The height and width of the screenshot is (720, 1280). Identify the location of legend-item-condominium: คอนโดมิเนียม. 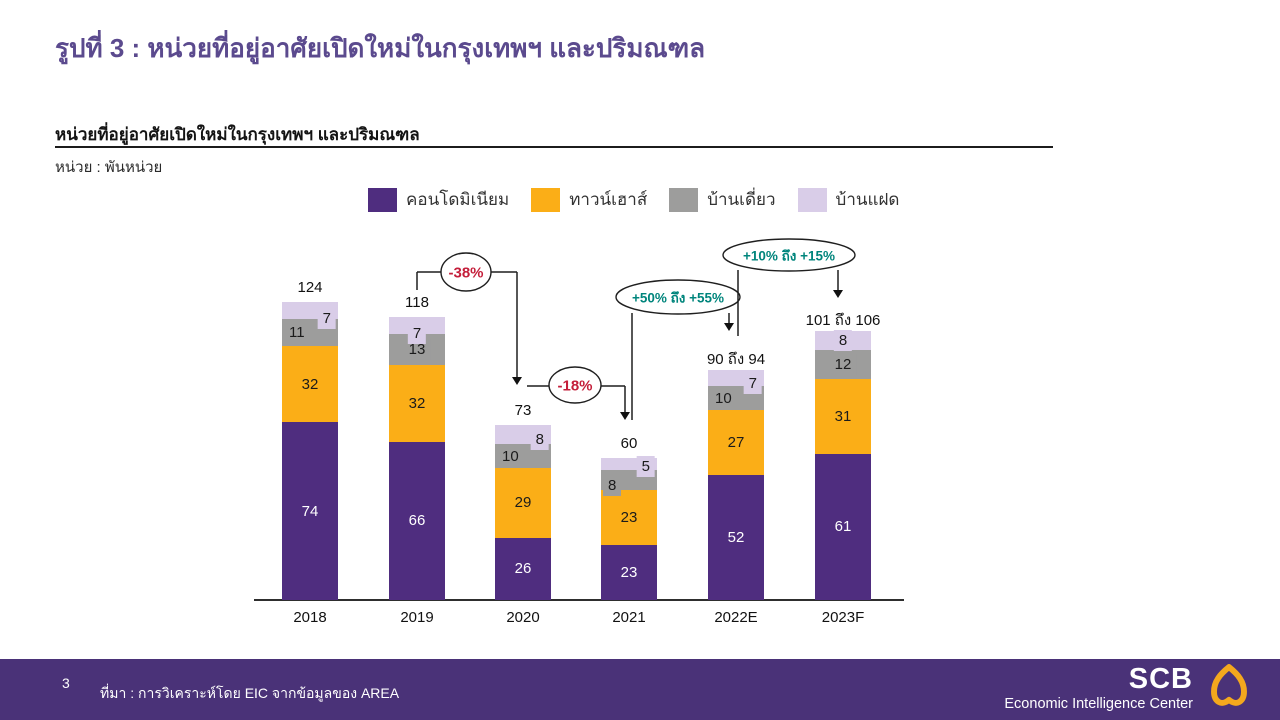
(438, 199).